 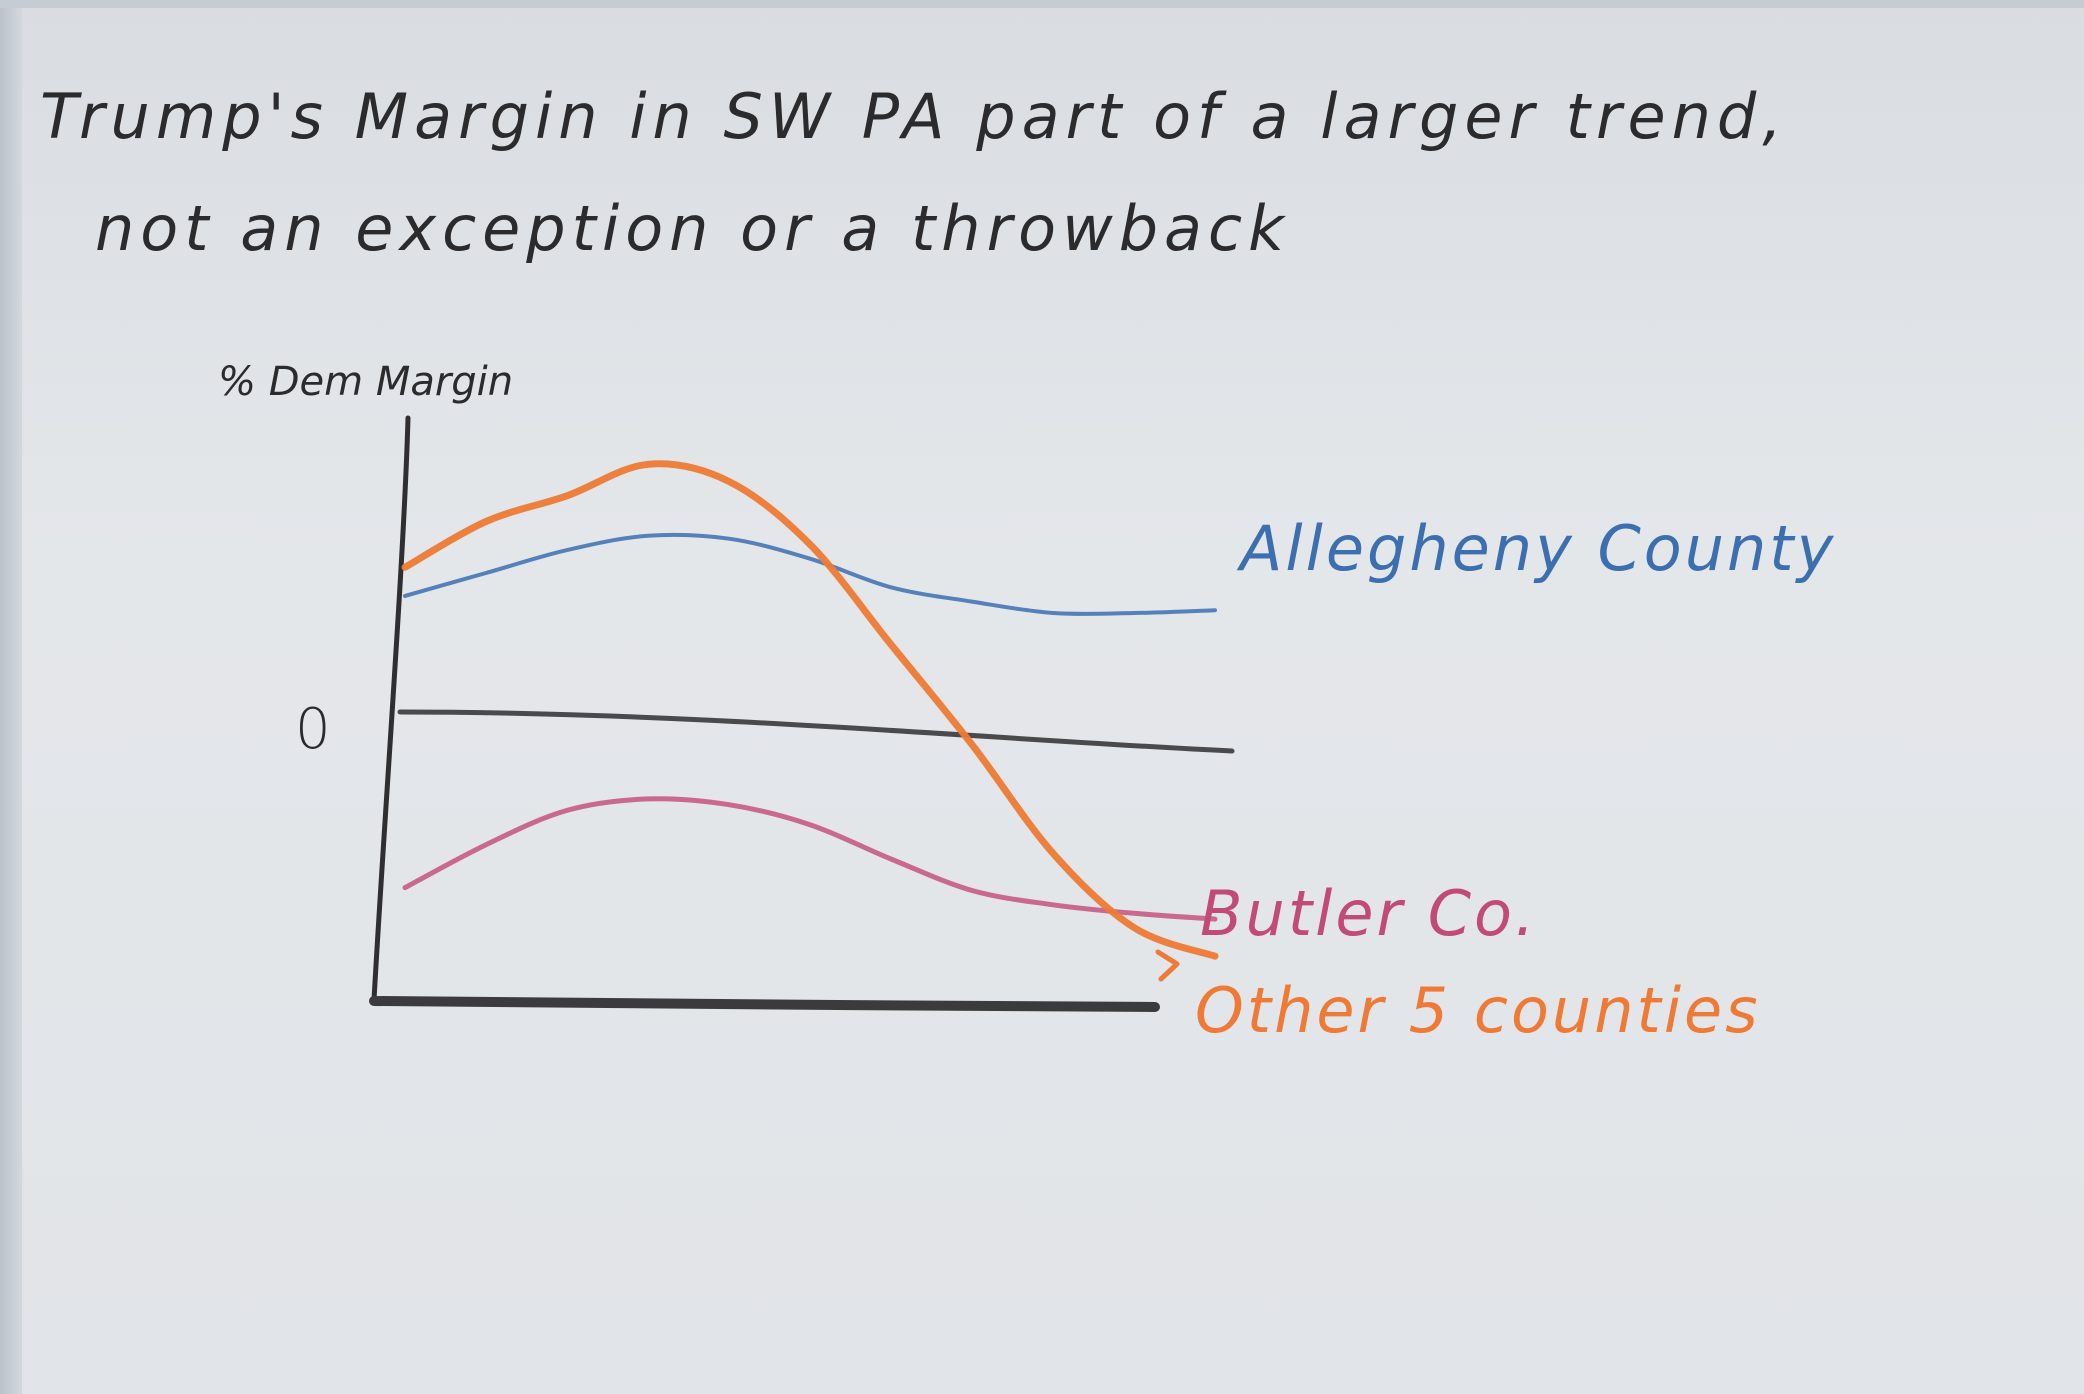 I want to click on notebook-binding, so click(x=11, y=697).